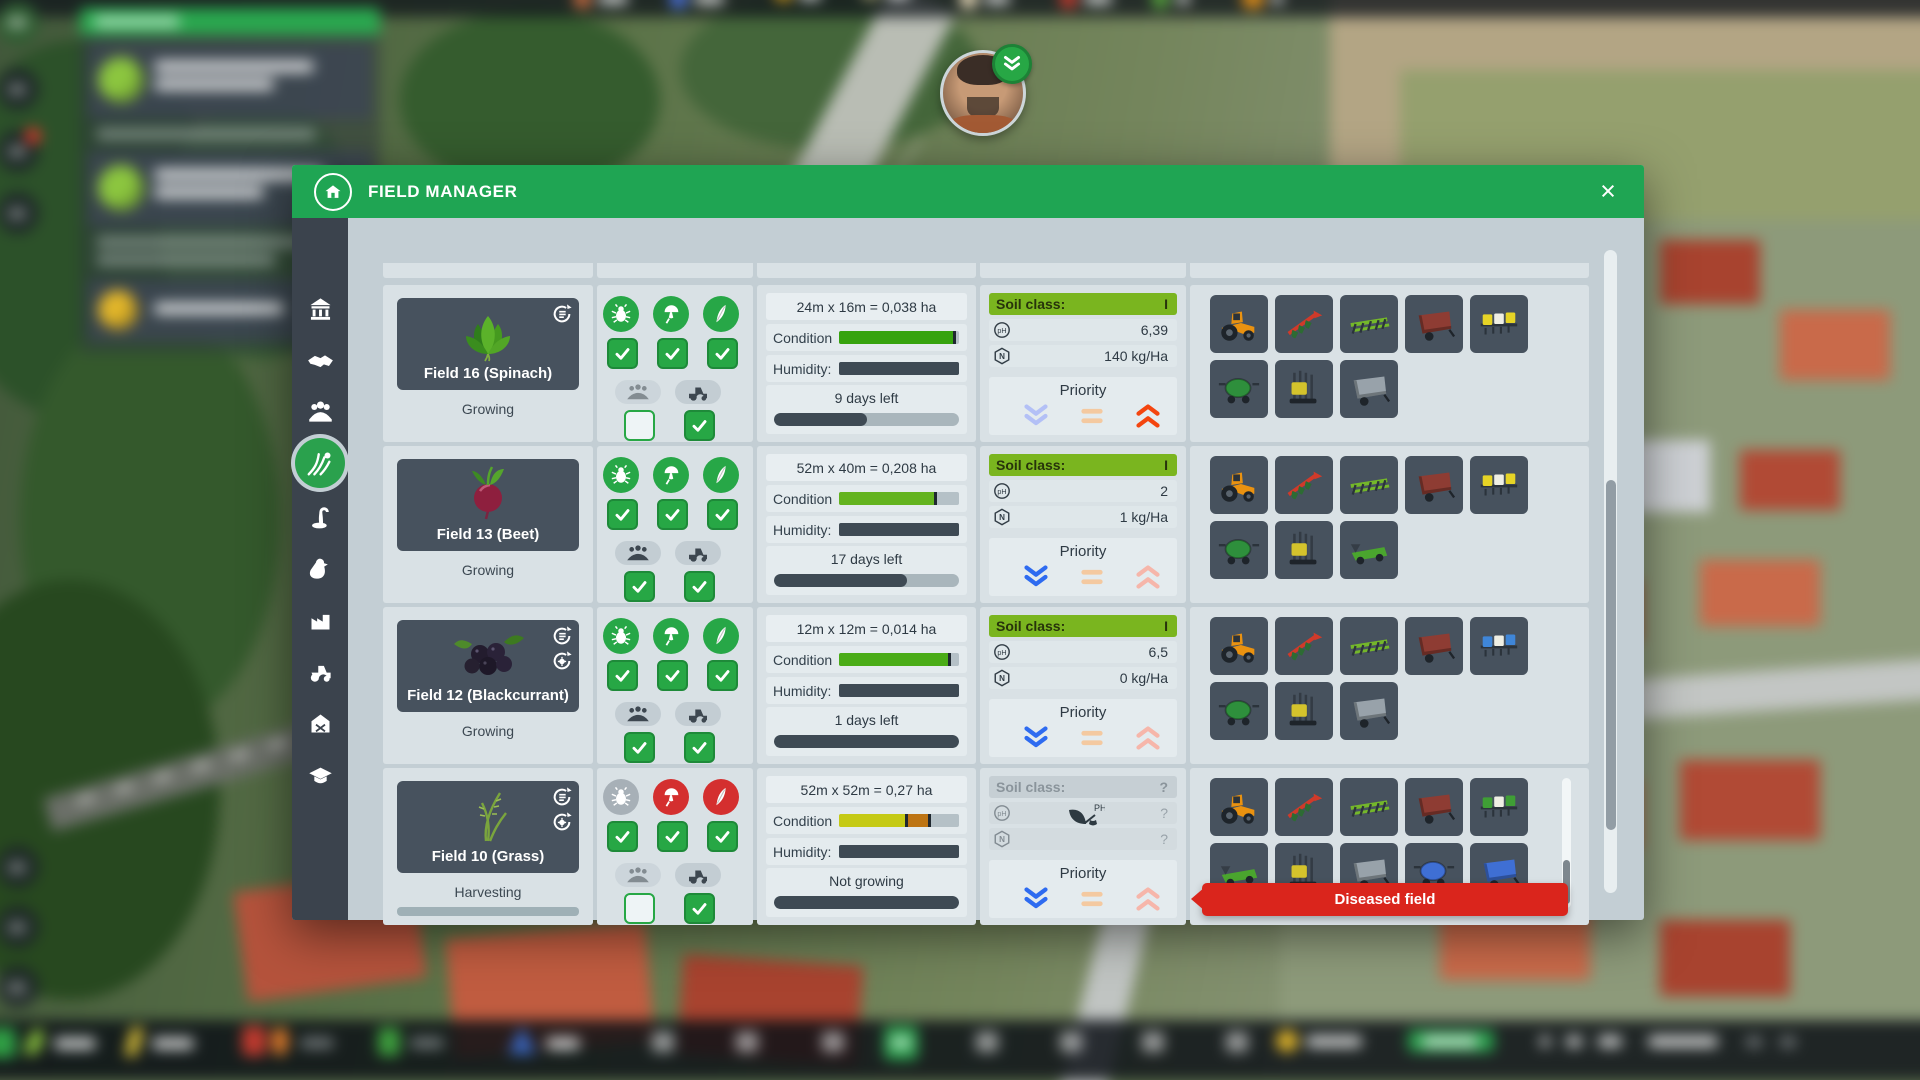  I want to click on avatar-level-badge, so click(1012, 64).